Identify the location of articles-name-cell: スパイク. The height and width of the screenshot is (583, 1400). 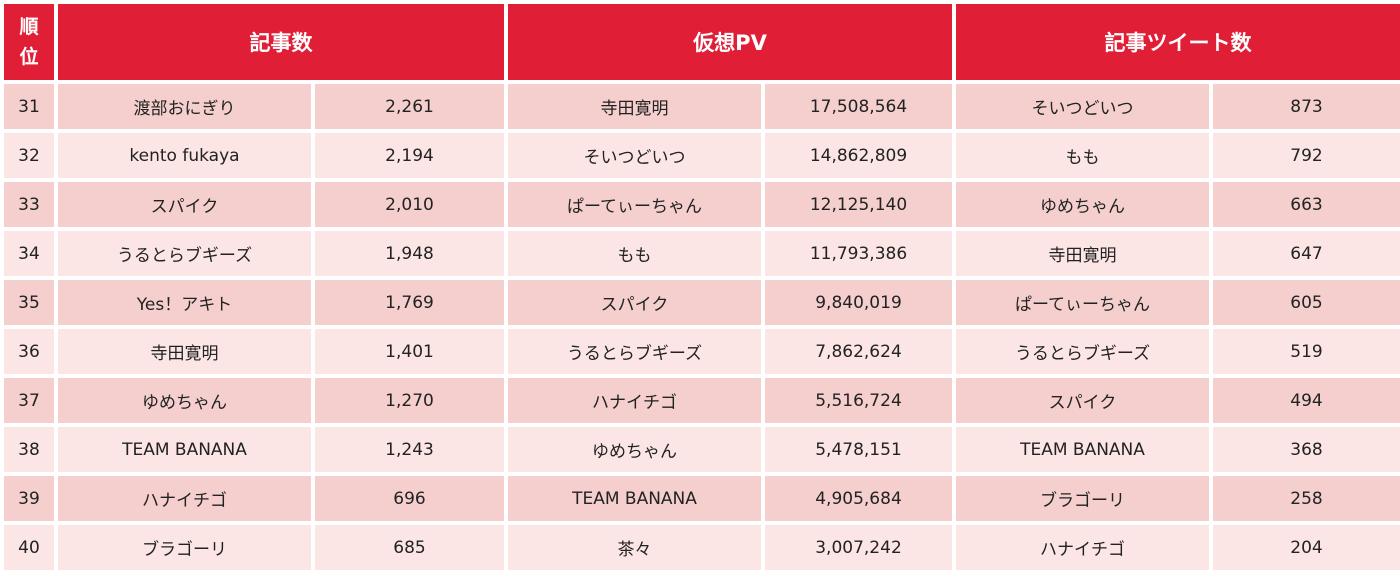
(184, 204).